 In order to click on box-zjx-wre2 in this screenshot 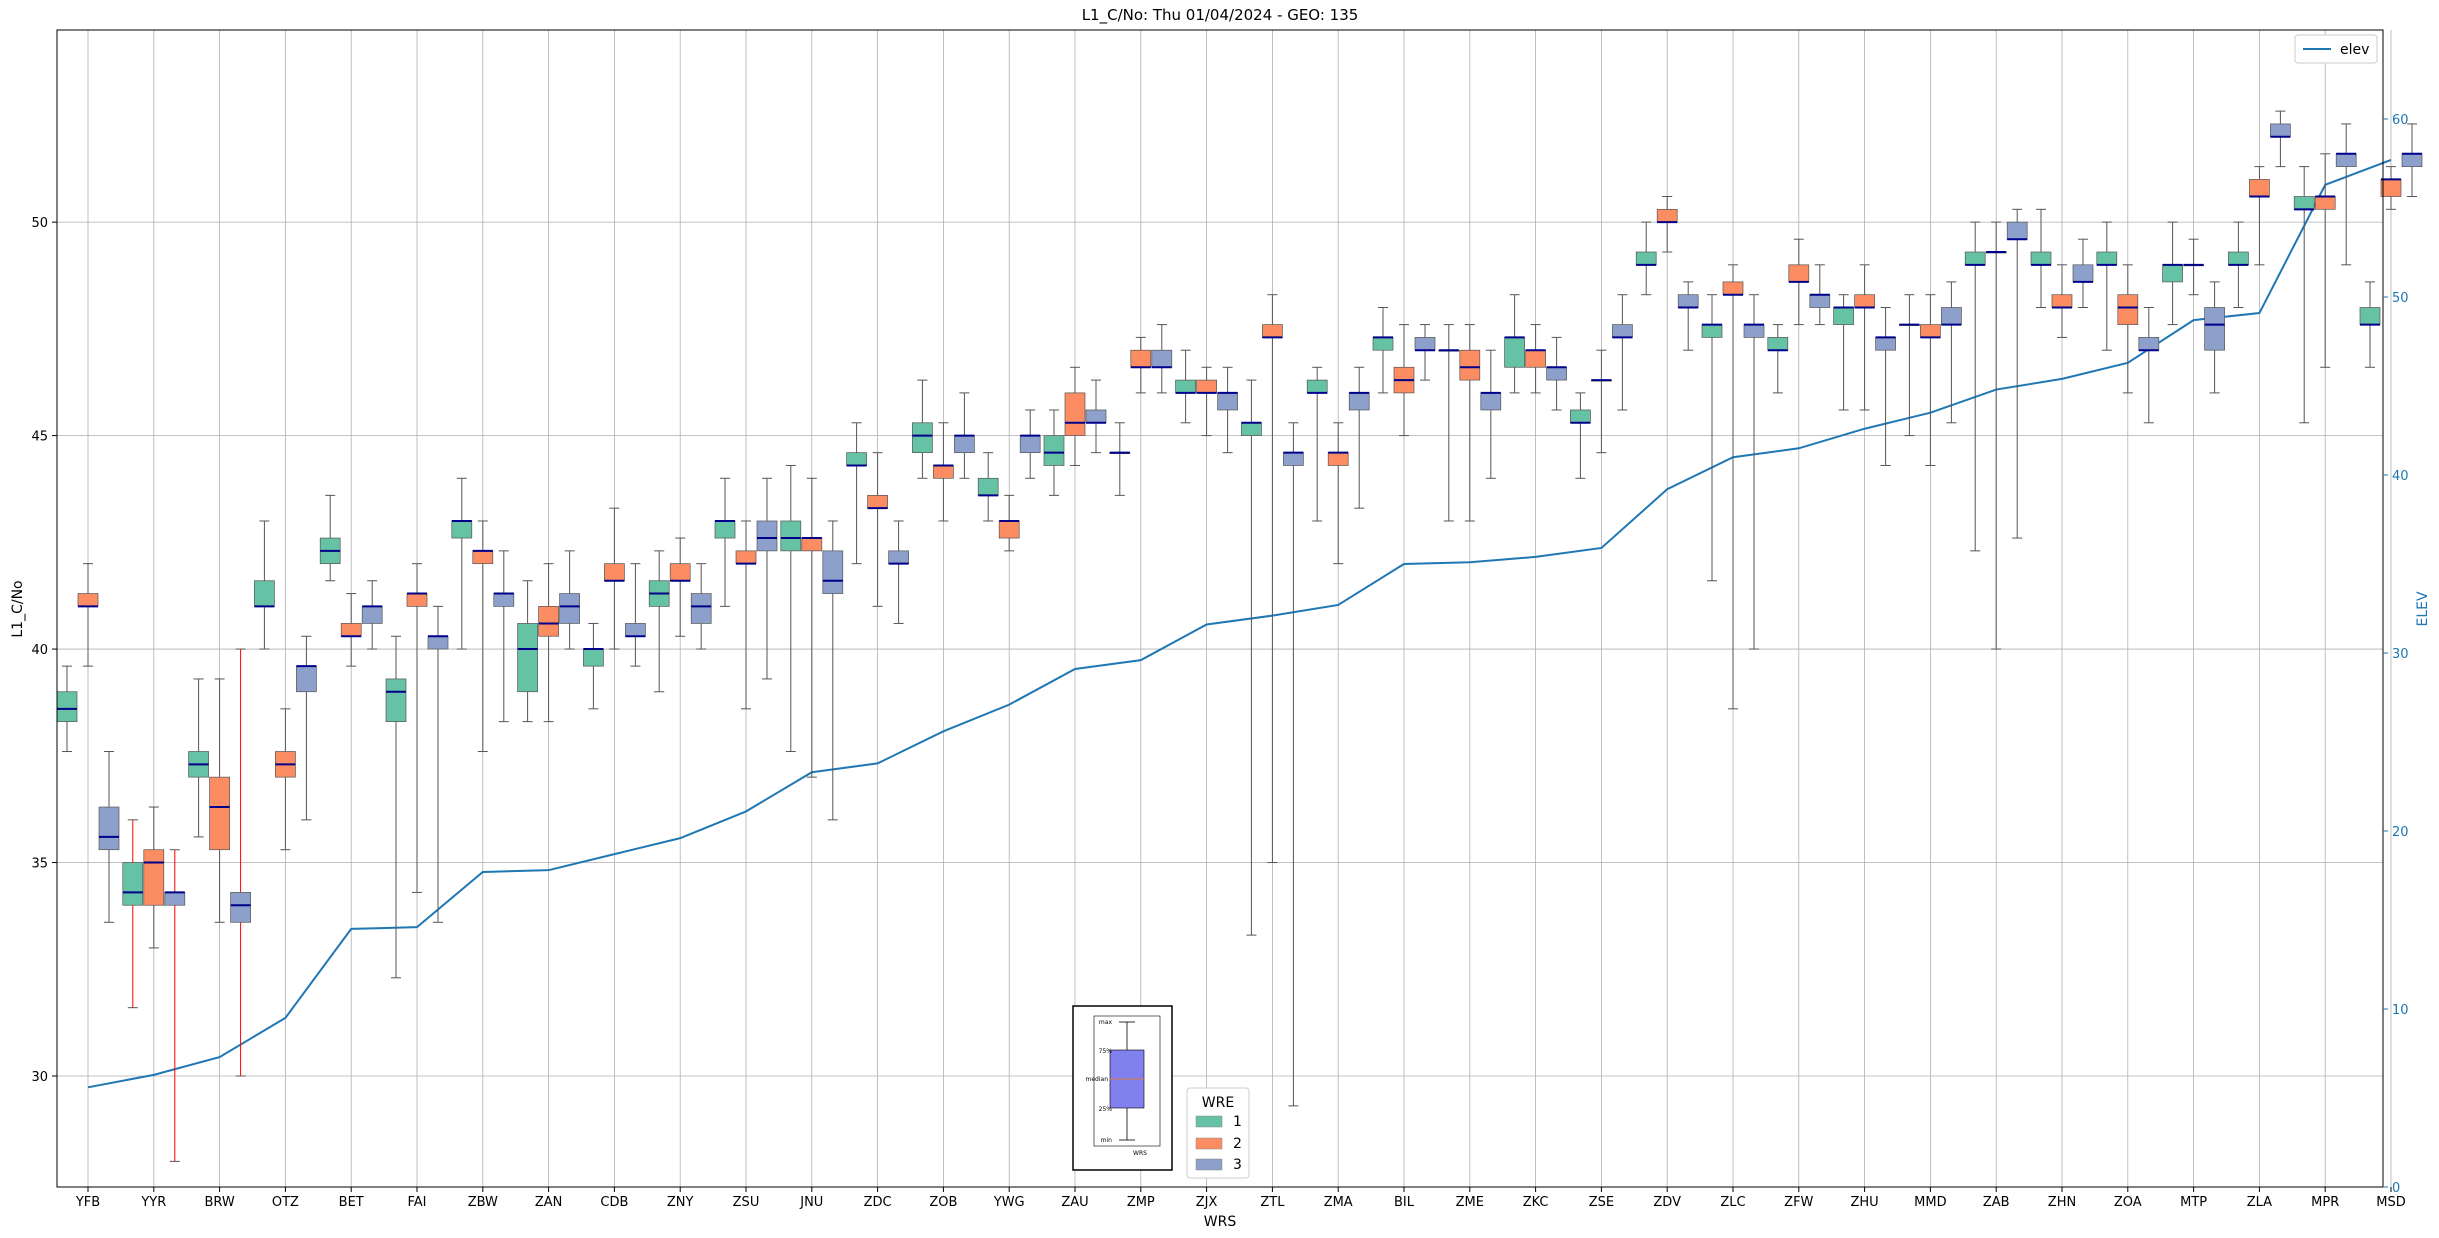, I will do `click(1206, 401)`.